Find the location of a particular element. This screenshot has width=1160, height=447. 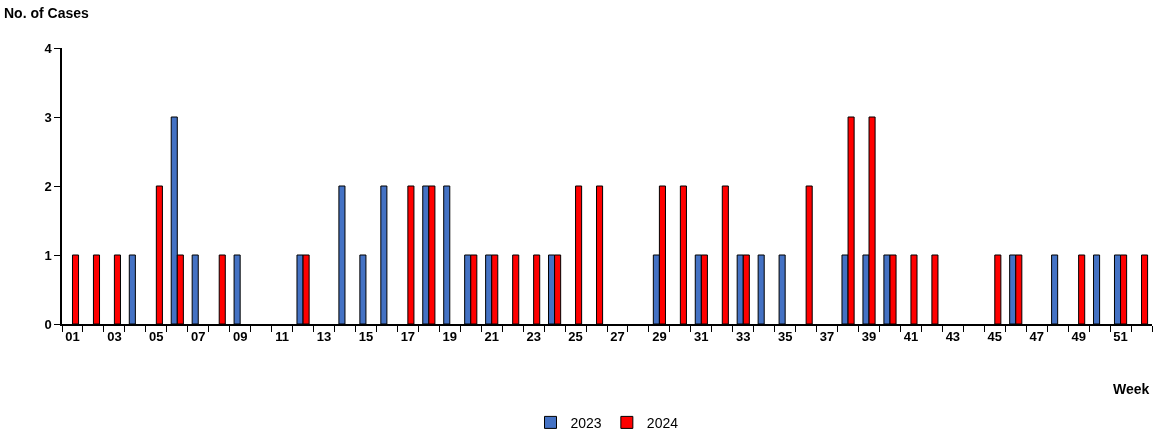

x-tick-label: 19 is located at coordinates (450, 337).